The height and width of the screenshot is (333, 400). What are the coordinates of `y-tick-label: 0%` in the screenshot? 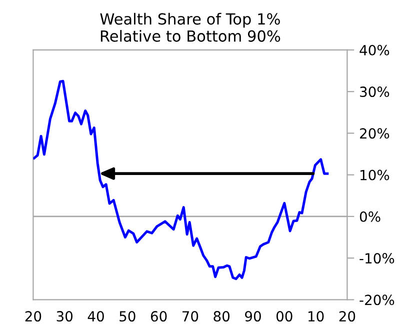 It's located at (370, 216).